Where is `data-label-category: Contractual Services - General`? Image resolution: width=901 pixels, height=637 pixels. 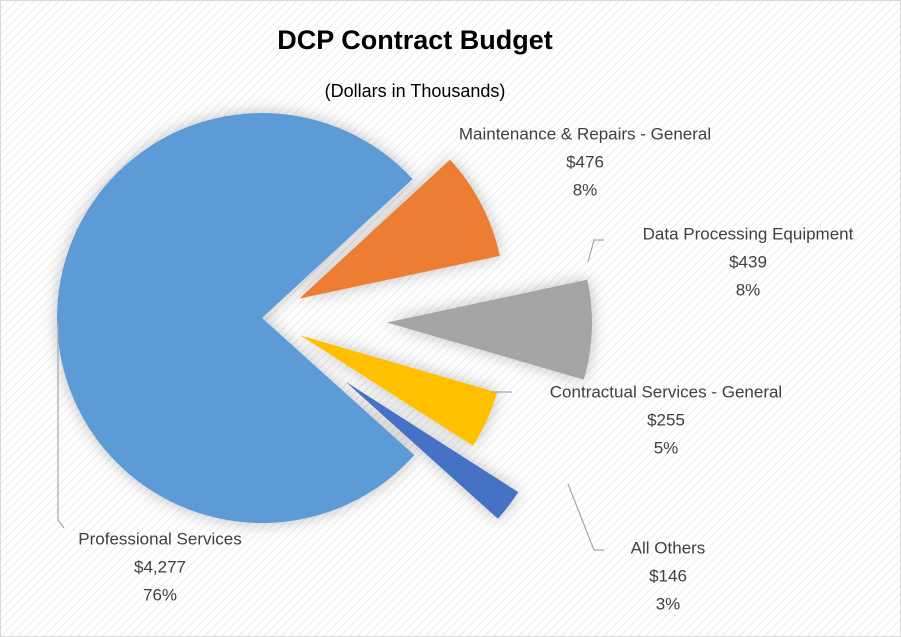
data-label-category: Contractual Services - General is located at coordinates (666, 391).